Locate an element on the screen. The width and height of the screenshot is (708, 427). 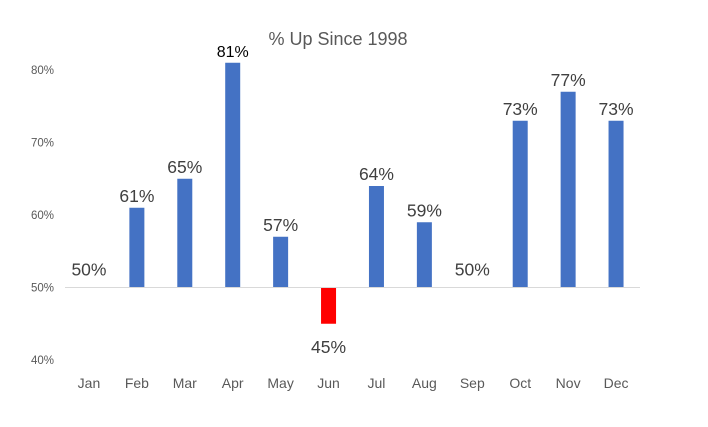
data-label-may: 57% is located at coordinates (280, 225).